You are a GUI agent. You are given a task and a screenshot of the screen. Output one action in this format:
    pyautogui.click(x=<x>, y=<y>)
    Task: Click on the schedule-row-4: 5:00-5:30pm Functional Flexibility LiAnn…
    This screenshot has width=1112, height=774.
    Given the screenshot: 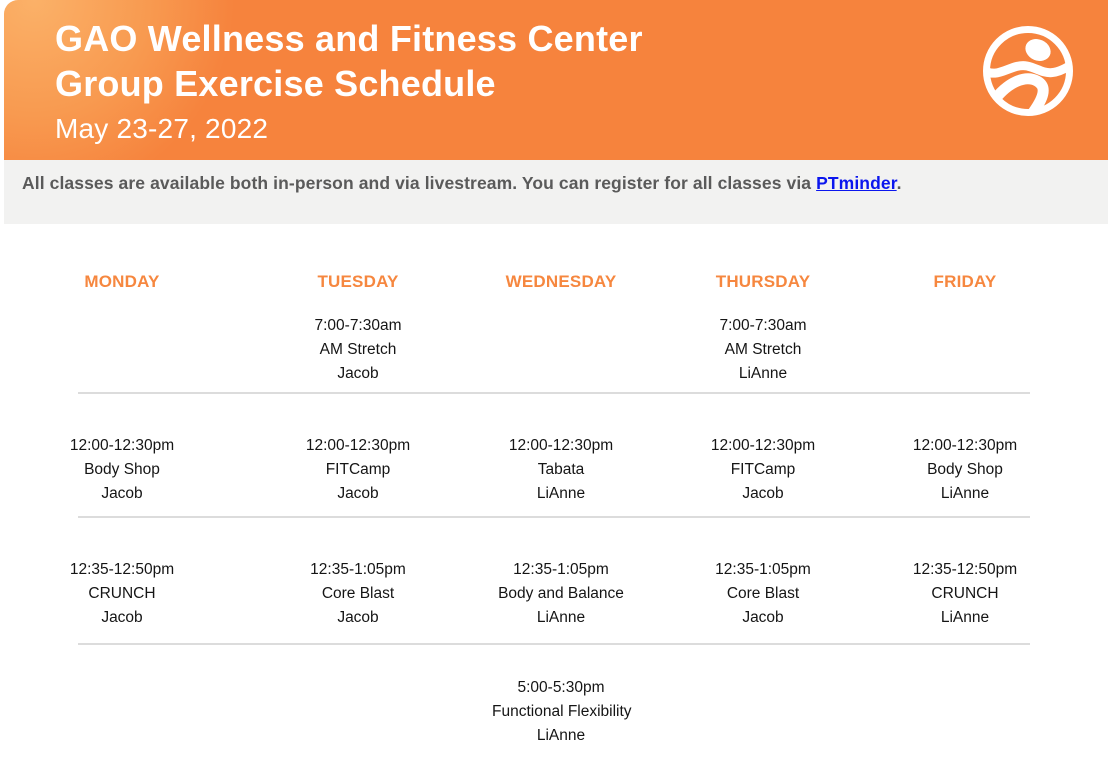 What is the action you would take?
    pyautogui.click(x=527, y=712)
    